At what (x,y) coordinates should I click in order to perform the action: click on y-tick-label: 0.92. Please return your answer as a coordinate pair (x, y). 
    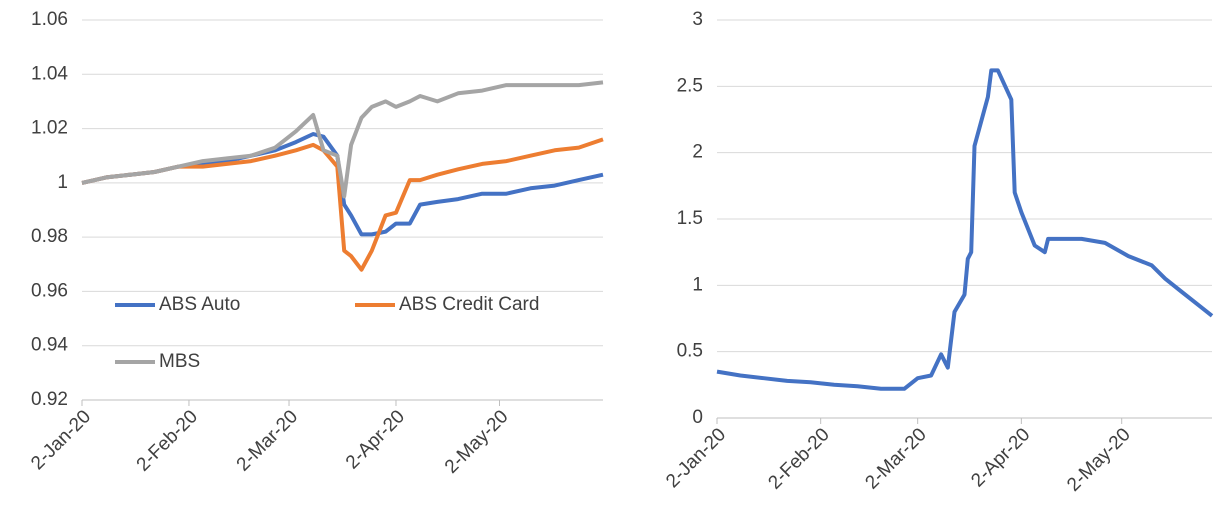
    Looking at the image, I should click on (49, 399).